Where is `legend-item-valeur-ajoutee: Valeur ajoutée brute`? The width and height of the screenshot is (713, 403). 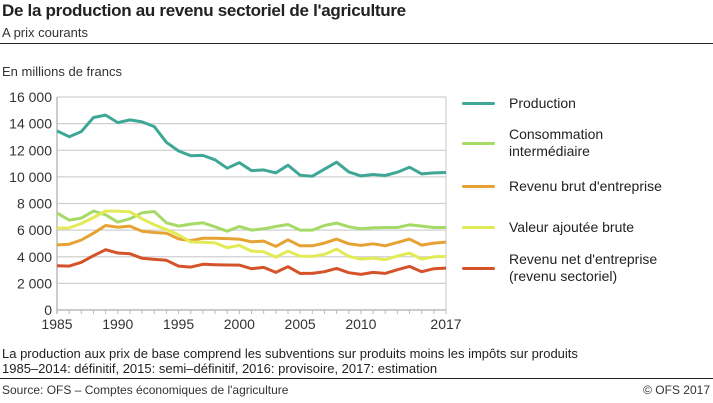 legend-item-valeur-ajoutee: Valeur ajoutée brute is located at coordinates (587, 227).